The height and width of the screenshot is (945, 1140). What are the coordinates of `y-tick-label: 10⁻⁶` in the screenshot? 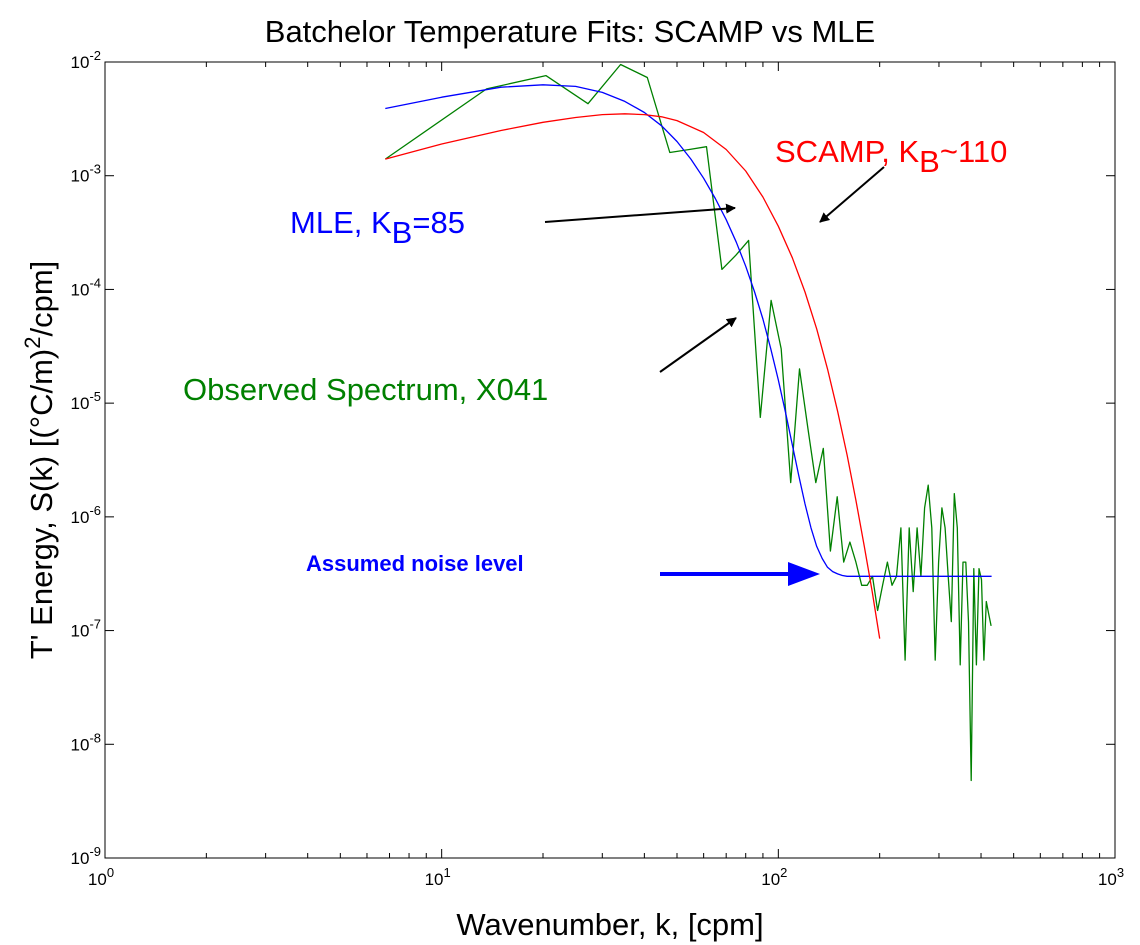 It's located at (86, 515).